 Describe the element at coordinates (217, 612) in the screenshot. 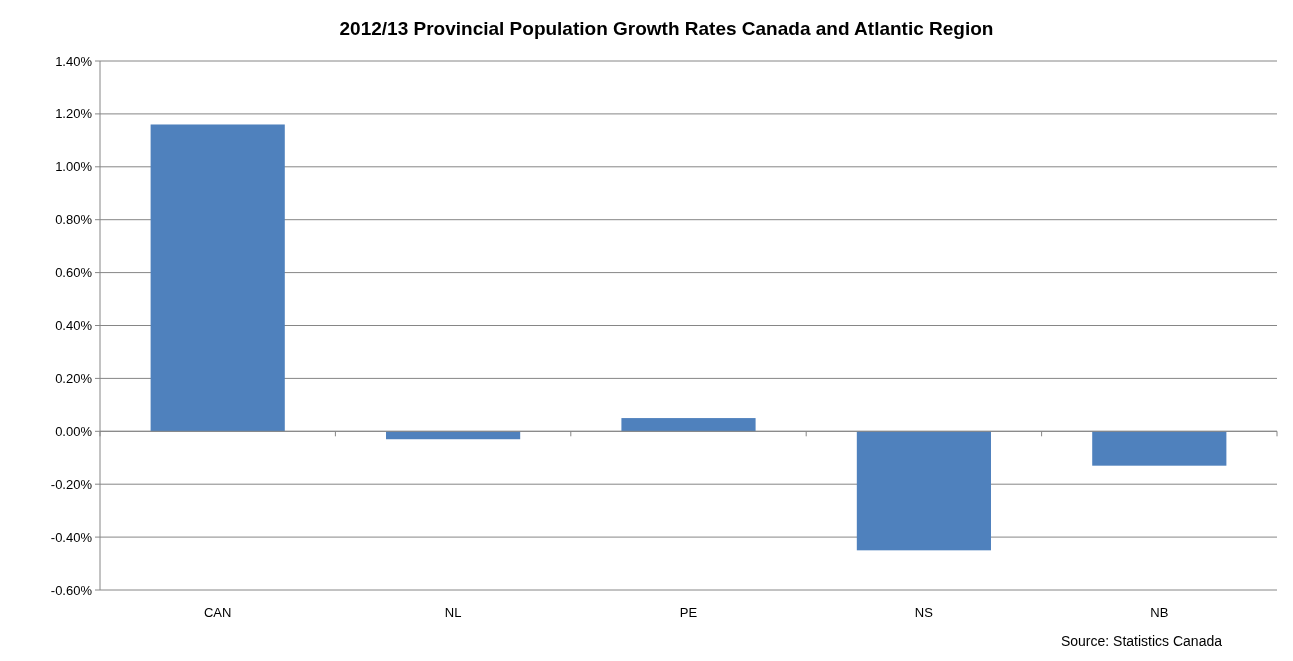

I see `x-tick-label: CAN` at that location.